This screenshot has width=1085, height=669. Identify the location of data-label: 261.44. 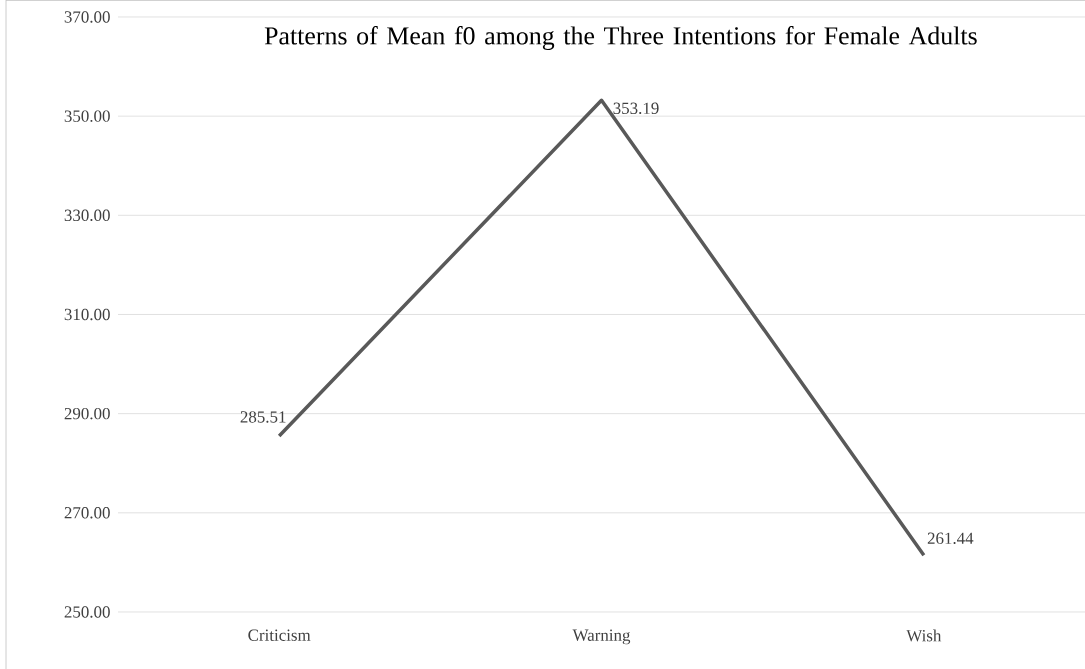
(950, 538).